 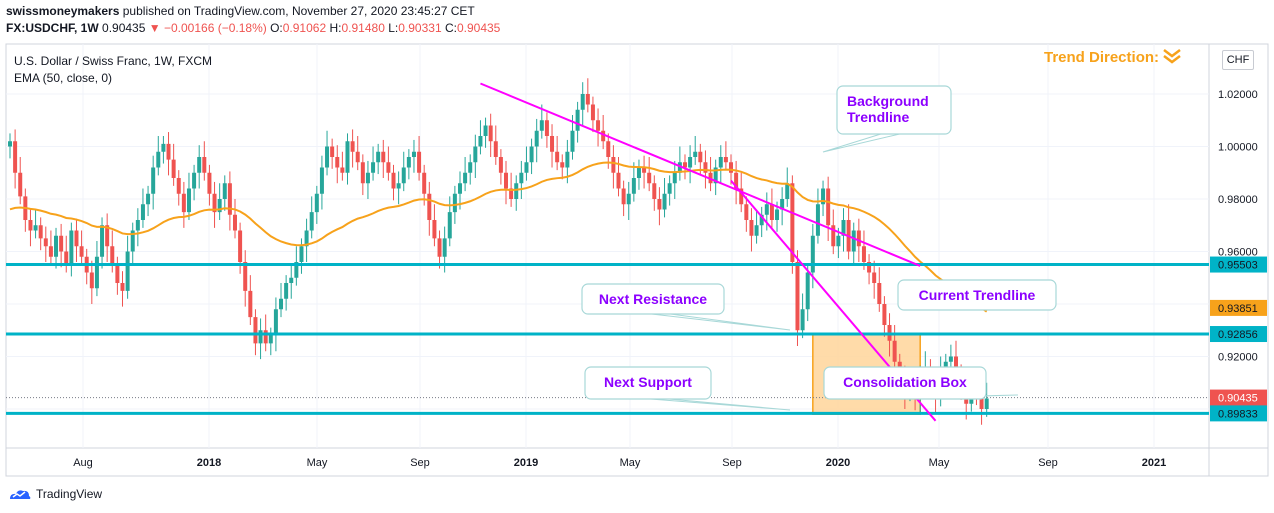 I want to click on author-name: swissmoneymakers, so click(x=63, y=11).